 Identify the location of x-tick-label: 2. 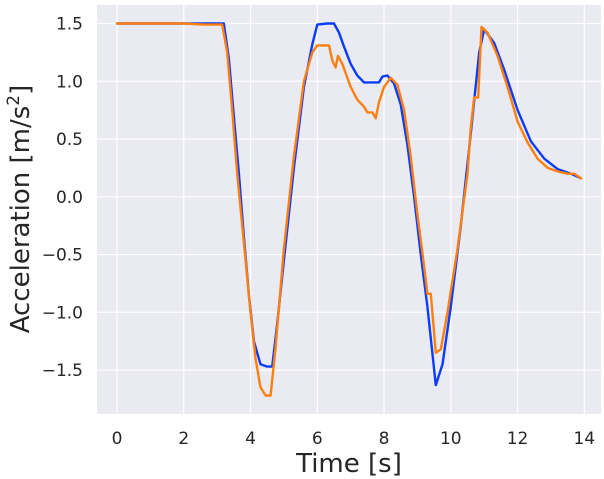
(183, 439).